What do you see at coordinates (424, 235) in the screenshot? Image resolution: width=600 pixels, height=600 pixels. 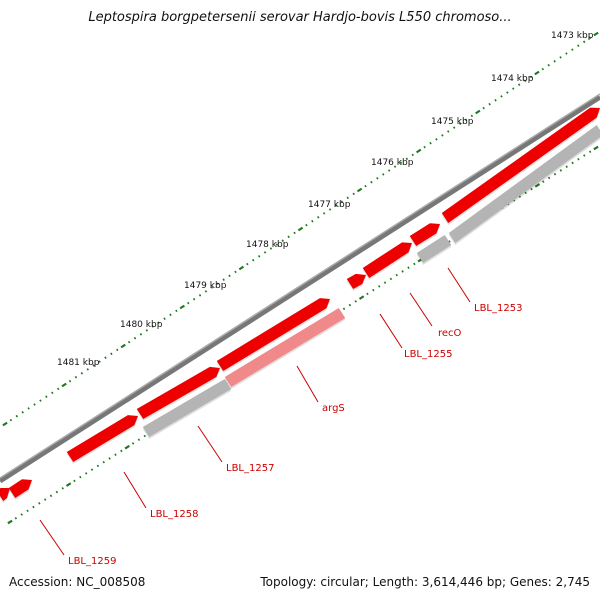 I see `gene-reco` at bounding box center [424, 235].